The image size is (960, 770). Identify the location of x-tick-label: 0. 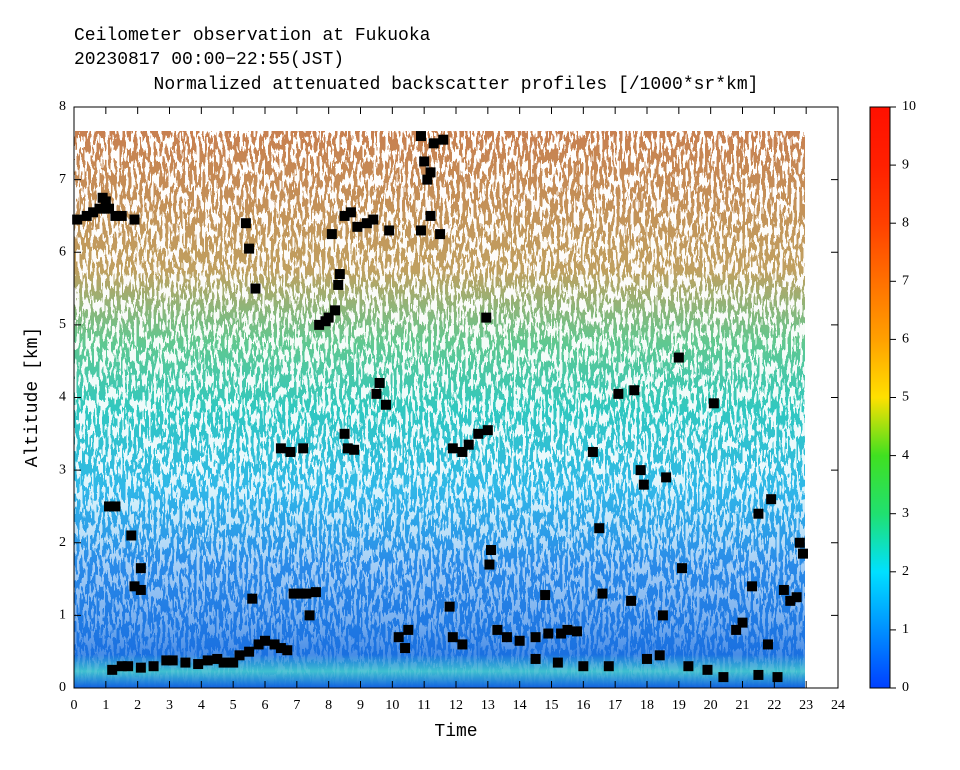
(74, 705).